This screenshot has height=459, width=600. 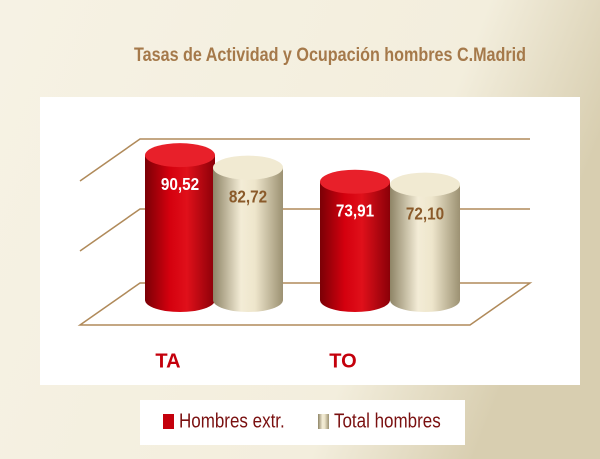 What do you see at coordinates (248, 196) in the screenshot?
I see `data-label: 82,72` at bounding box center [248, 196].